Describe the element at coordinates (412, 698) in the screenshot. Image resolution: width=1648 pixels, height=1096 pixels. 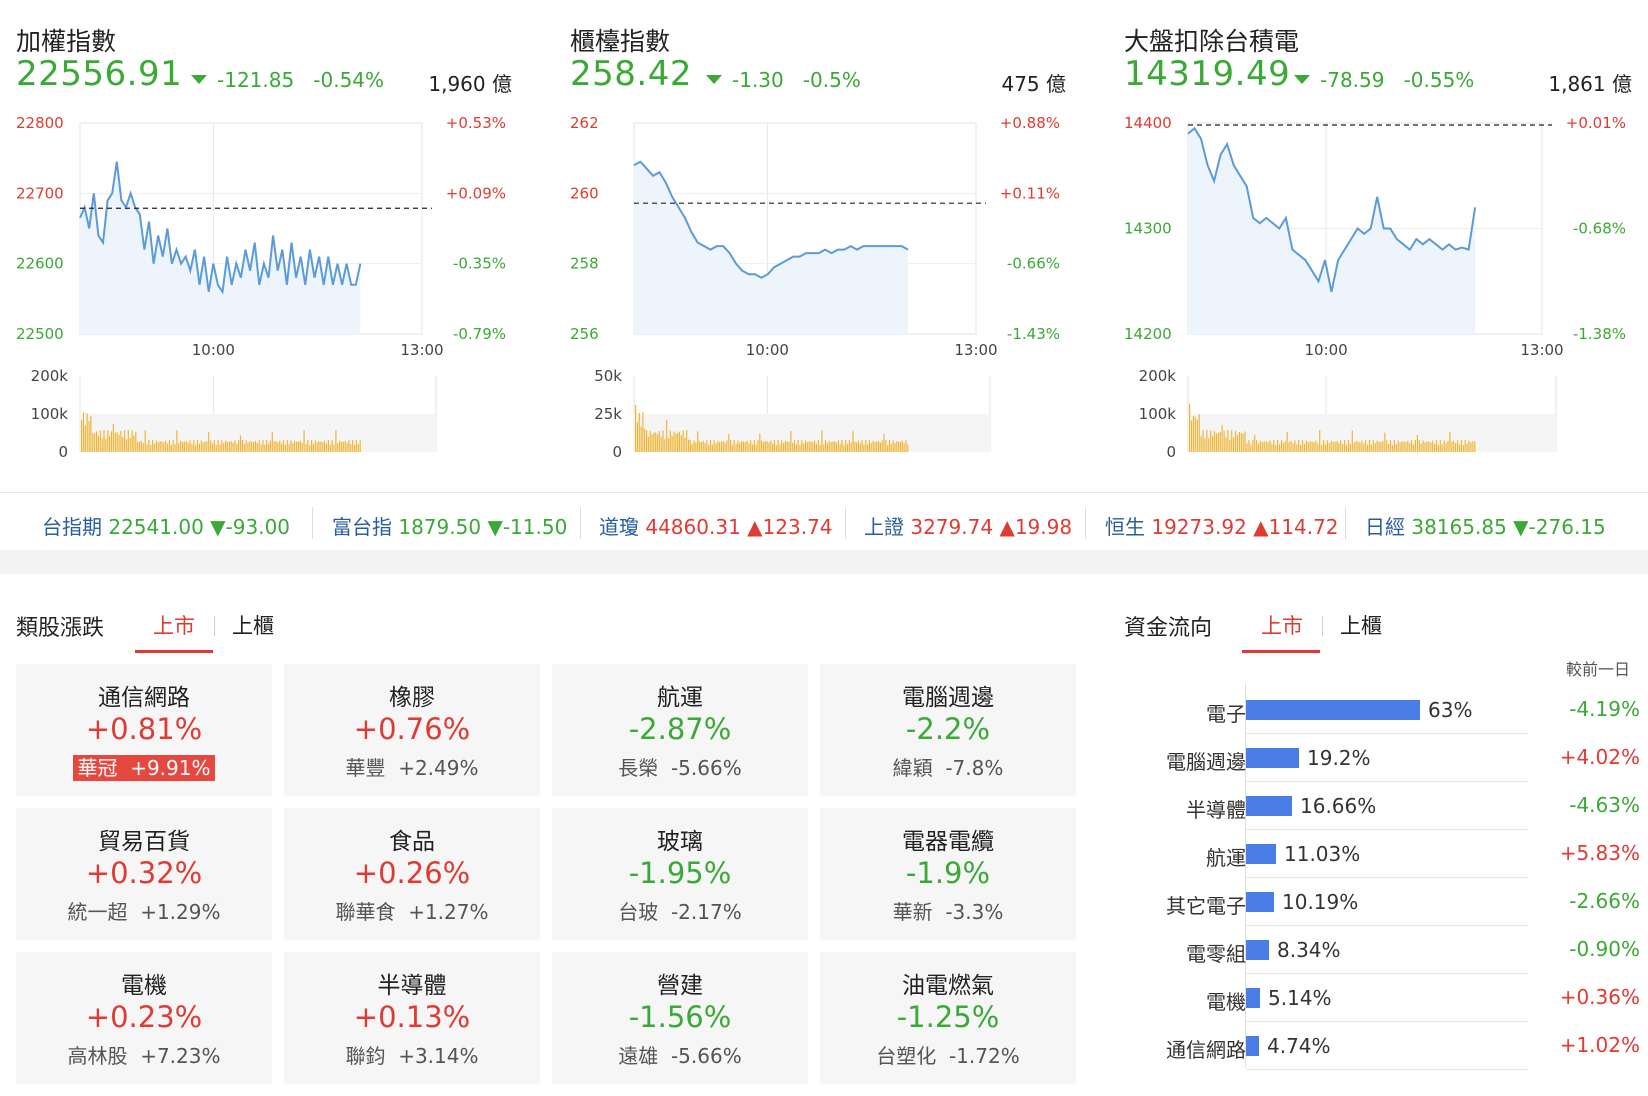
I see `sector-name: 橡膠` at that location.